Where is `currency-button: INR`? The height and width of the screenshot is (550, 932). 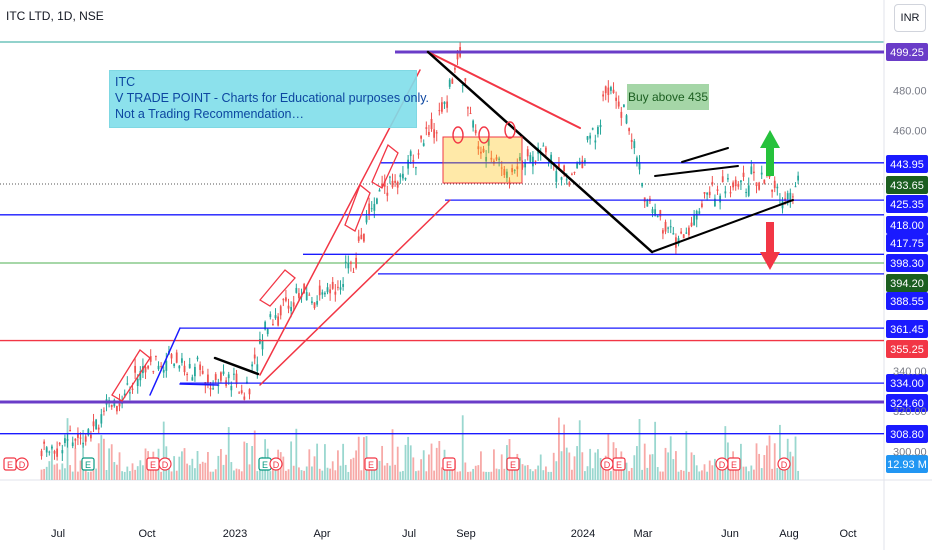
currency-button: INR is located at coordinates (910, 18).